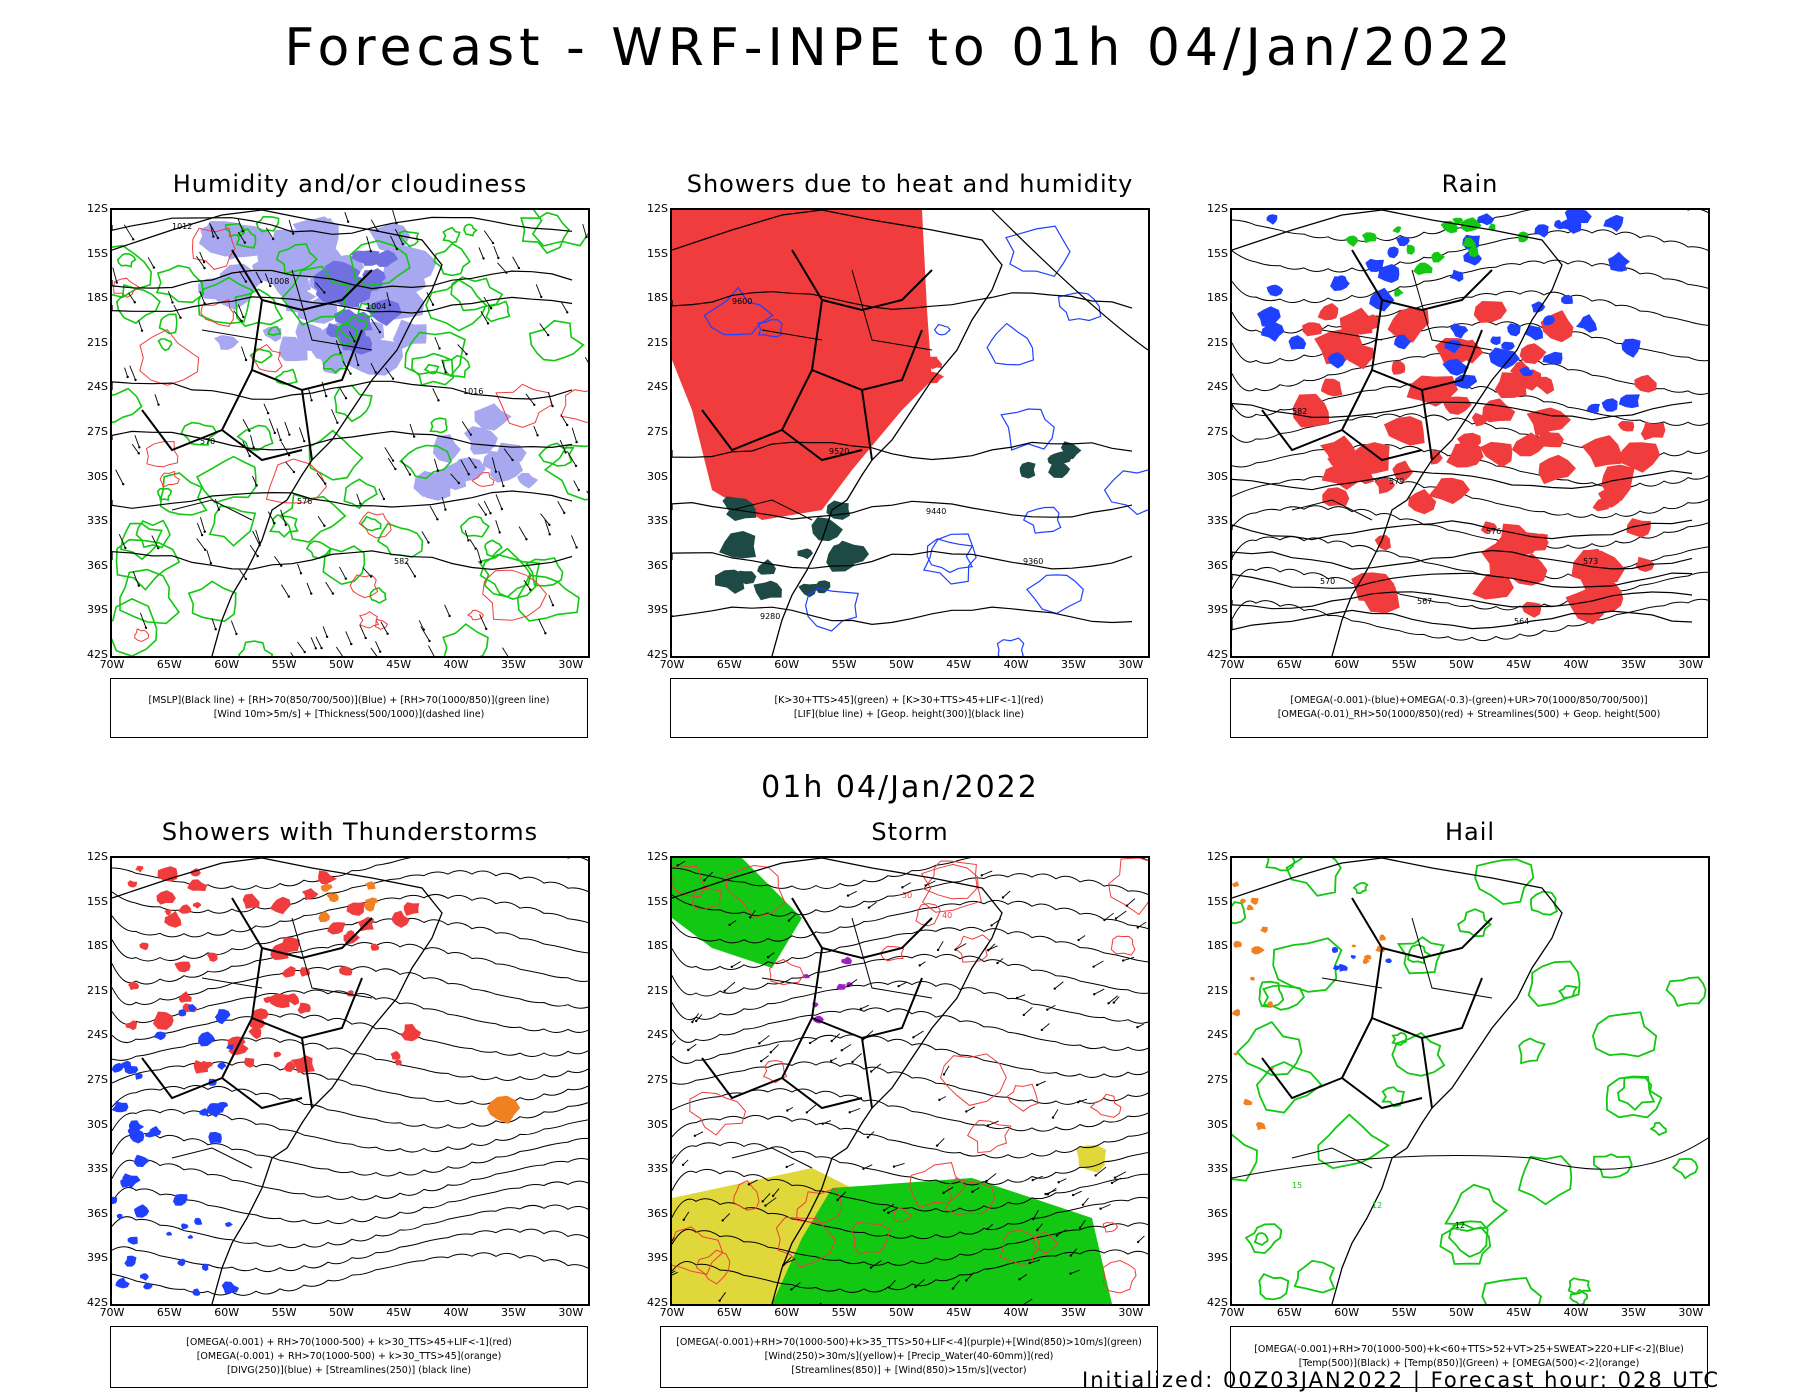  I want to click on lat-tick-label: 15S, so click(97, 901).